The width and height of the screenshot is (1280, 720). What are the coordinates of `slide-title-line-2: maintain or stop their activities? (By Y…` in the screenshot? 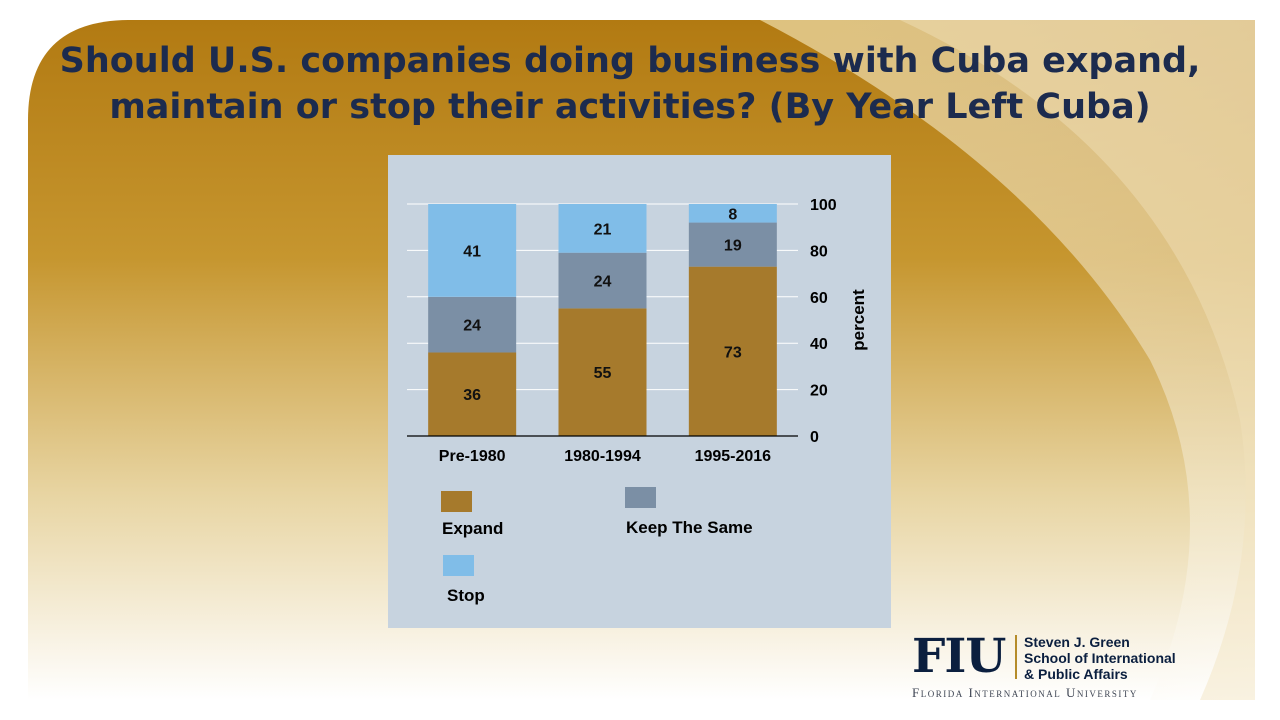 It's located at (630, 107).